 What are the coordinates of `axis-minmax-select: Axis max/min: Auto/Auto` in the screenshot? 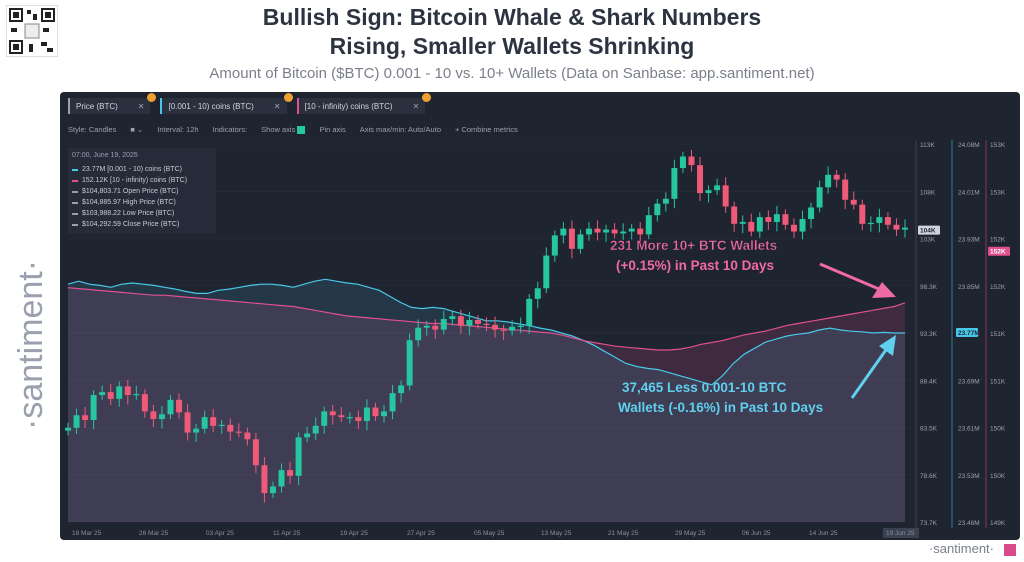 It's located at (400, 129).